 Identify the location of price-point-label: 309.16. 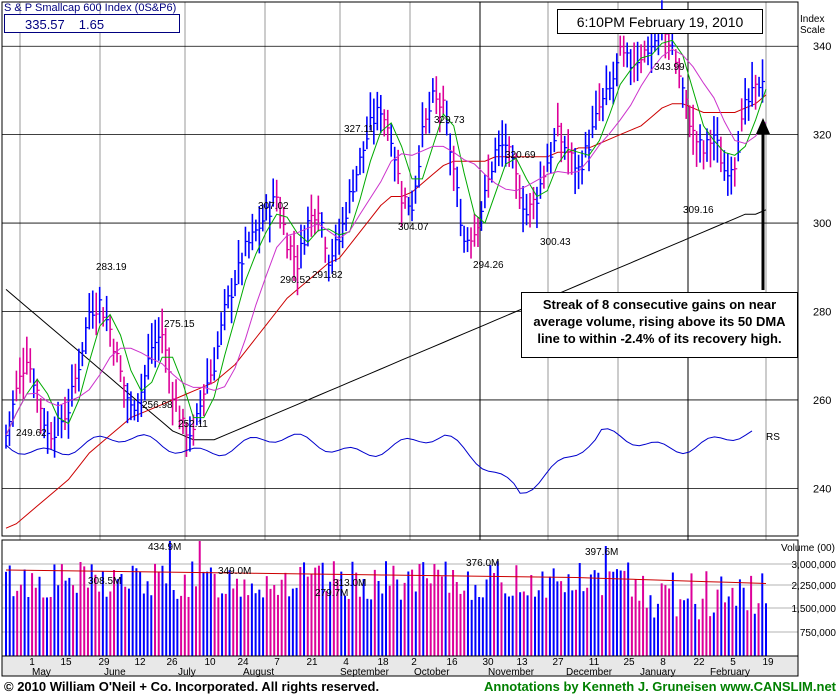
(698, 210).